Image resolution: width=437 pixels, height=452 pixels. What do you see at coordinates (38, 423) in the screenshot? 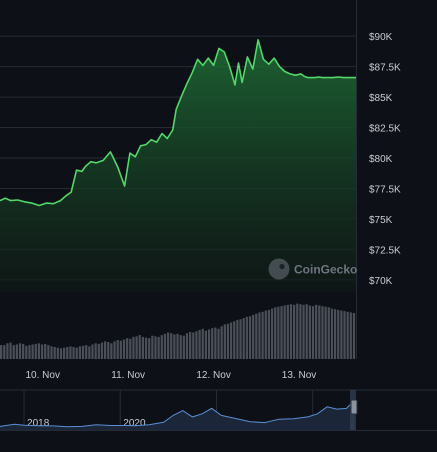
I see `navigator-tick-label: 2018` at bounding box center [38, 423].